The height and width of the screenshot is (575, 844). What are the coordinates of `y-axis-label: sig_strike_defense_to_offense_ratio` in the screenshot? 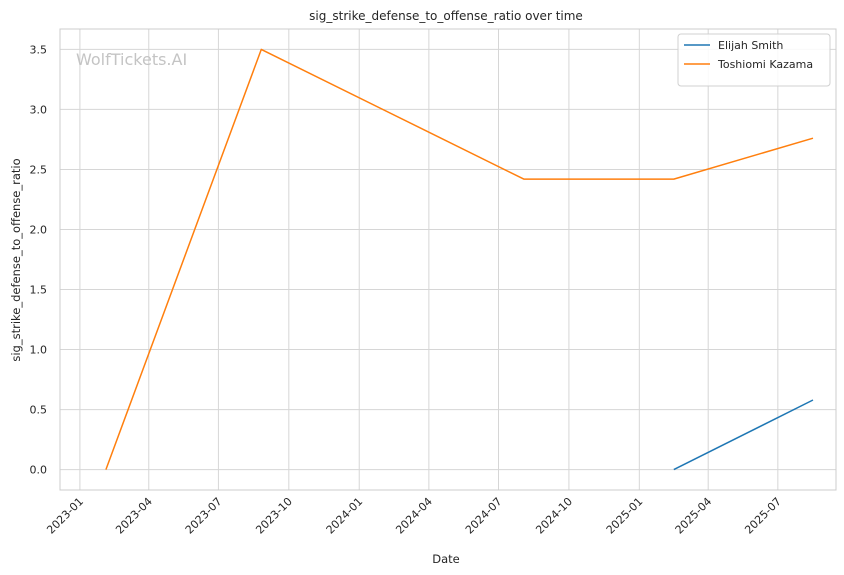 It's located at (16, 259).